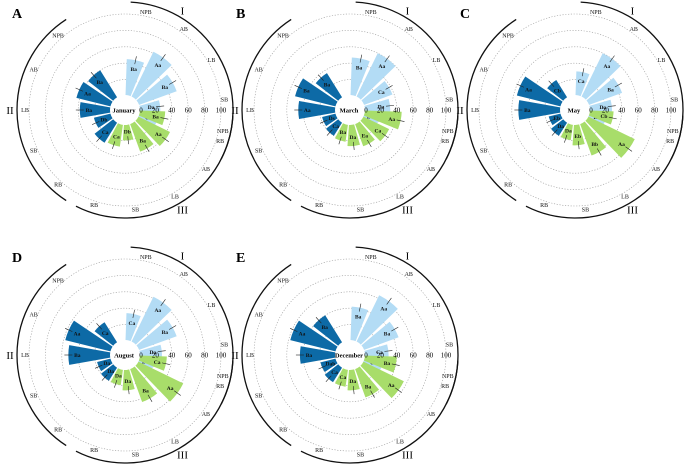 The image size is (685, 475). What do you see at coordinates (594, 145) in the screenshot?
I see `bar-label: Bb` at bounding box center [594, 145].